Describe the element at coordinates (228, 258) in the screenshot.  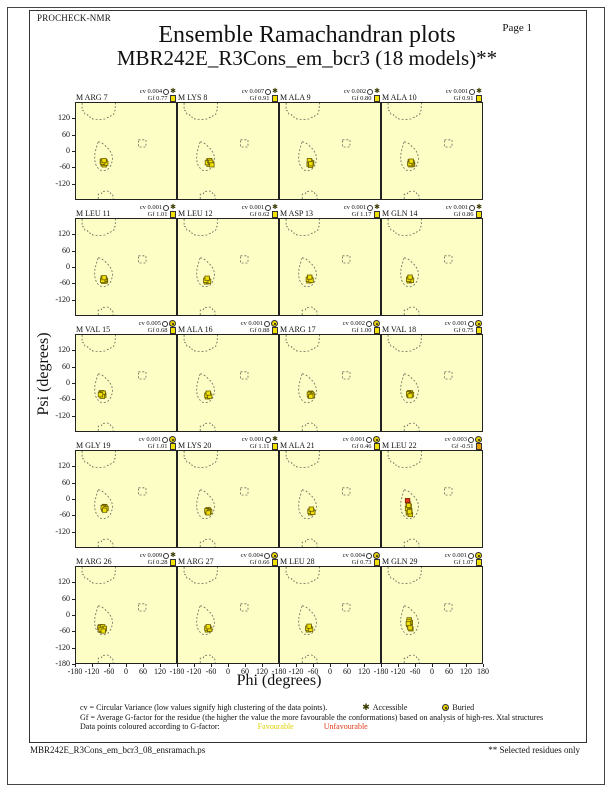
I see `subplot-cell: M LEU 12 cv 0.001 ✱ Gf 0.62` at that location.